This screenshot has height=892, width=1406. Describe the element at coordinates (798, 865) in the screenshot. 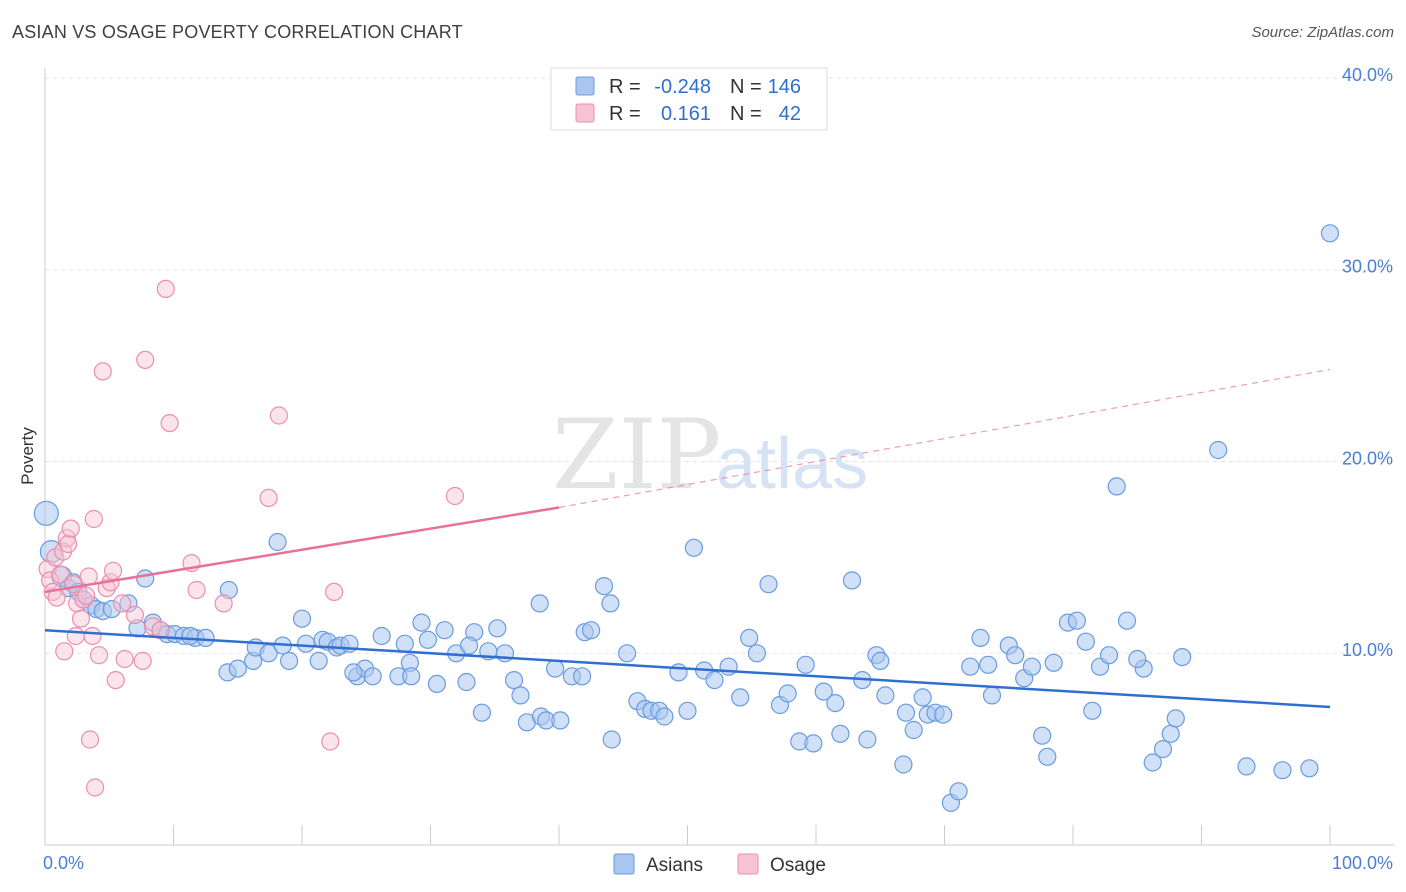

I see `series-legend-label: Osage` at that location.